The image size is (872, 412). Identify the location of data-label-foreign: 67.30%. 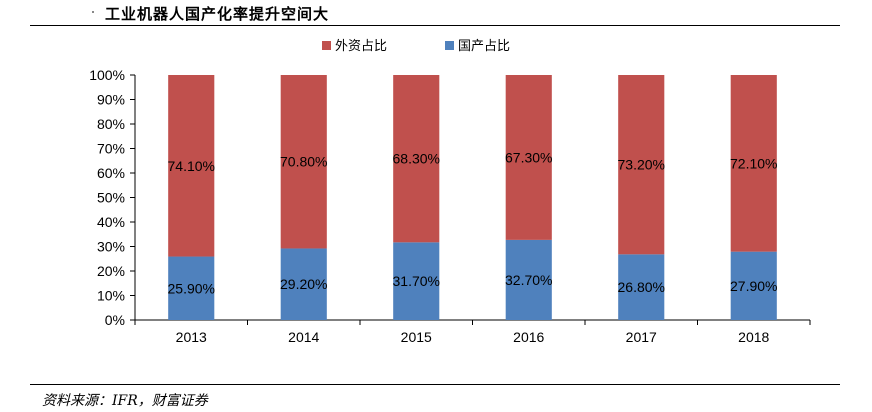
(528, 157).